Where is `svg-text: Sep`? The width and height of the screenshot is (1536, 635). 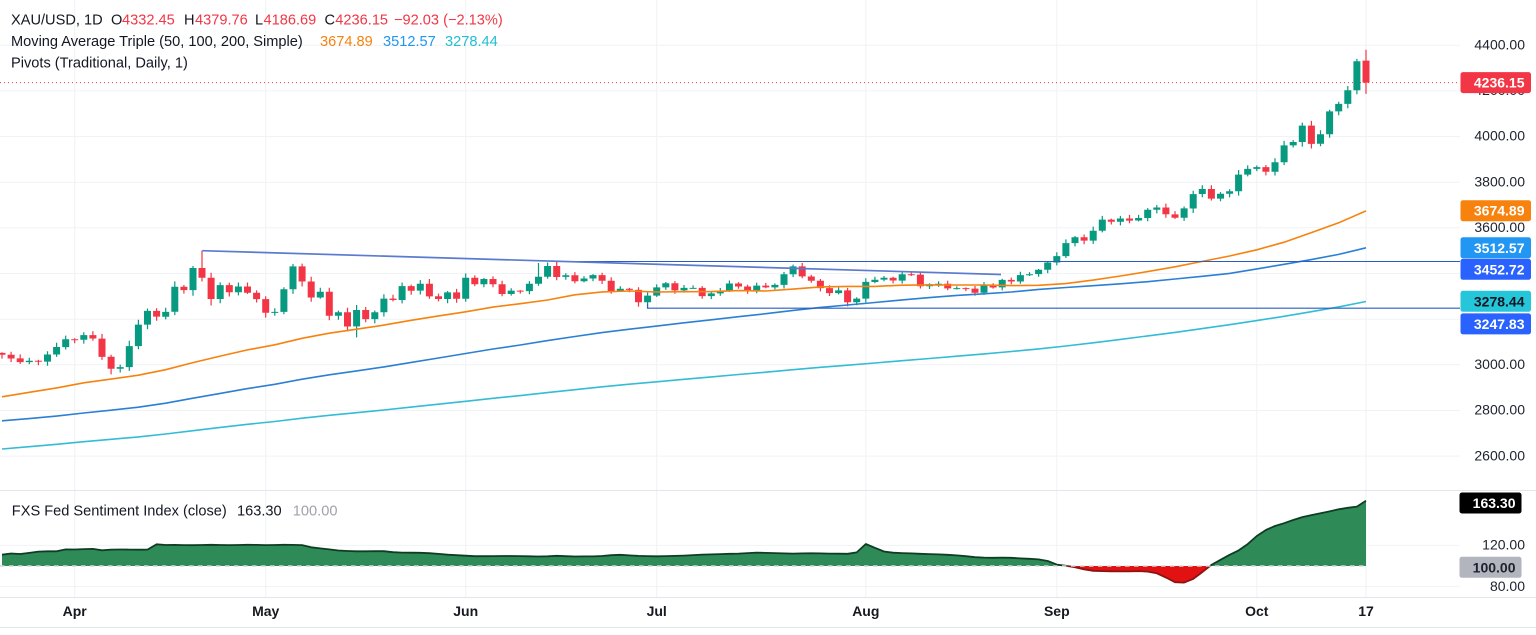
svg-text: Sep is located at coordinates (1057, 611).